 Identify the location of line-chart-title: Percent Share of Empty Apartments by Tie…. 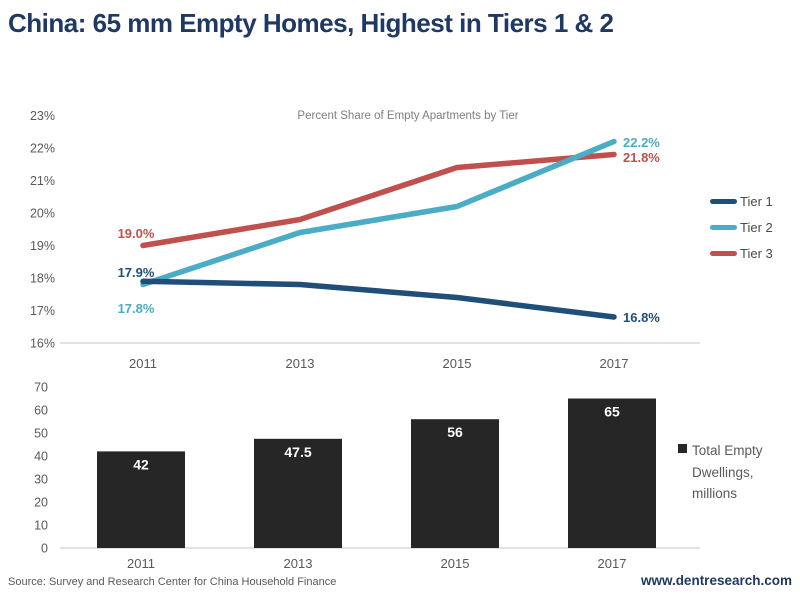
(407, 116).